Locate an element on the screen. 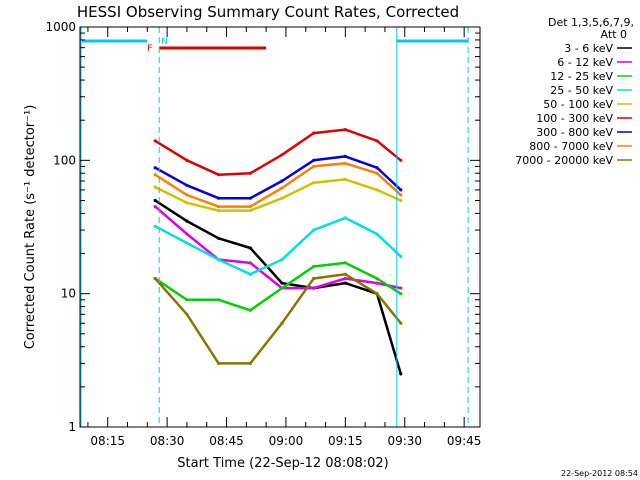 The width and height of the screenshot is (640, 480). x-tick-label: 09:30 is located at coordinates (404, 441).